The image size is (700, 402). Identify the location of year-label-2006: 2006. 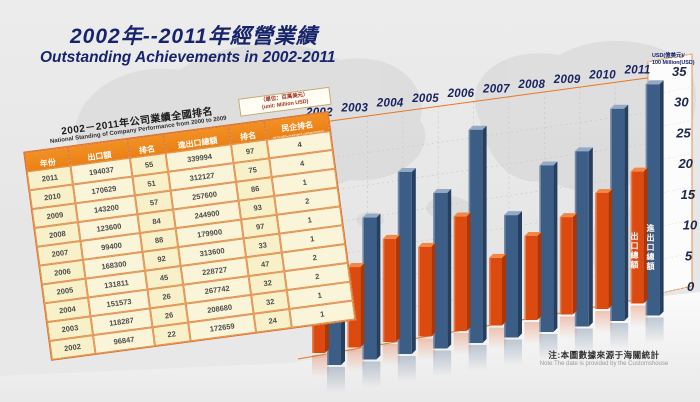
(461, 94).